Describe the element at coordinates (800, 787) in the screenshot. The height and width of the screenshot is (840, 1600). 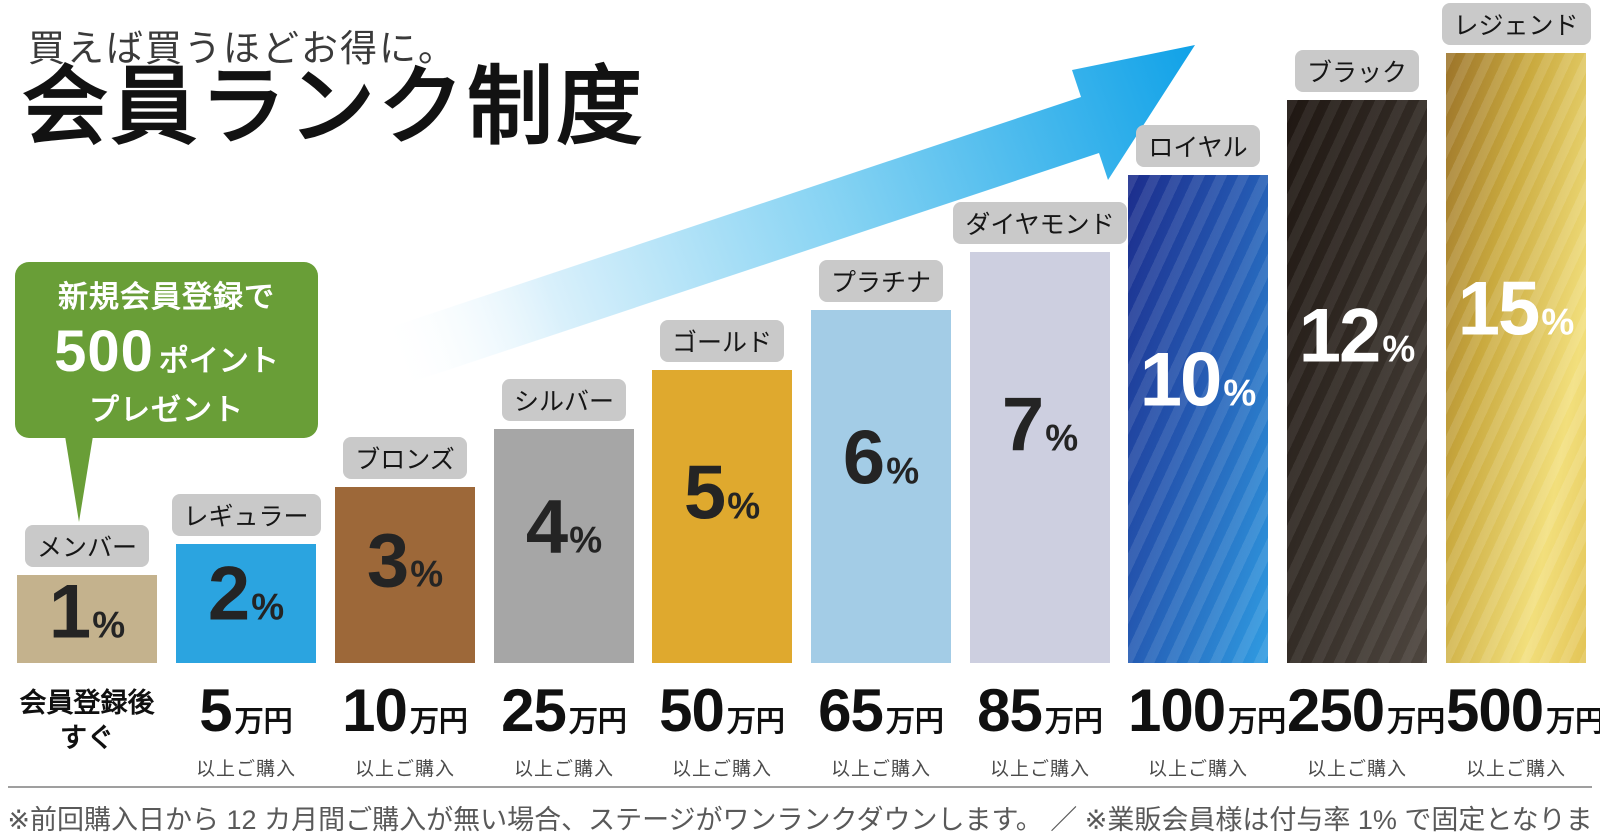
I see `footnote-divider` at that location.